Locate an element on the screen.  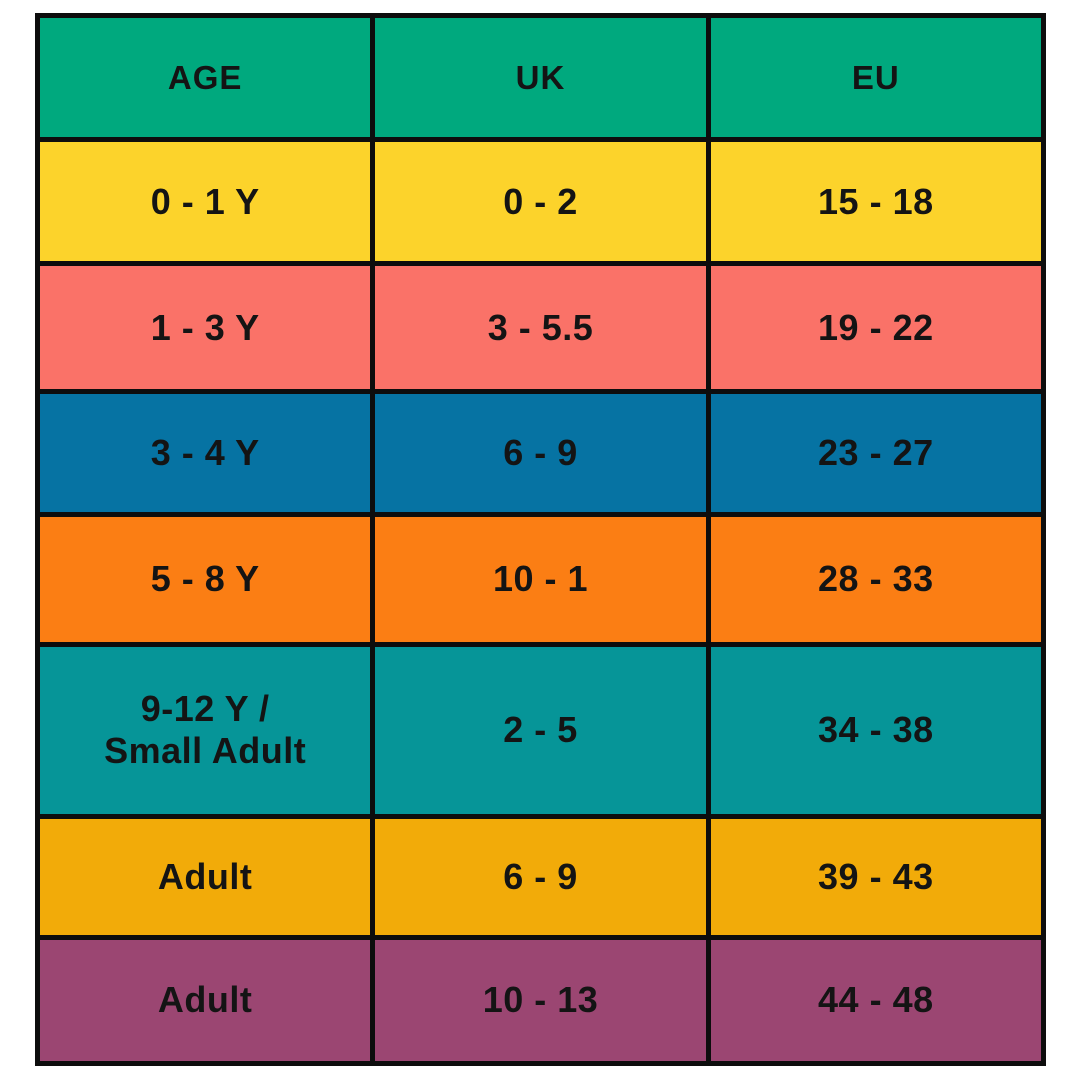
cell-uk: 3 - 5.5 is located at coordinates (540, 328).